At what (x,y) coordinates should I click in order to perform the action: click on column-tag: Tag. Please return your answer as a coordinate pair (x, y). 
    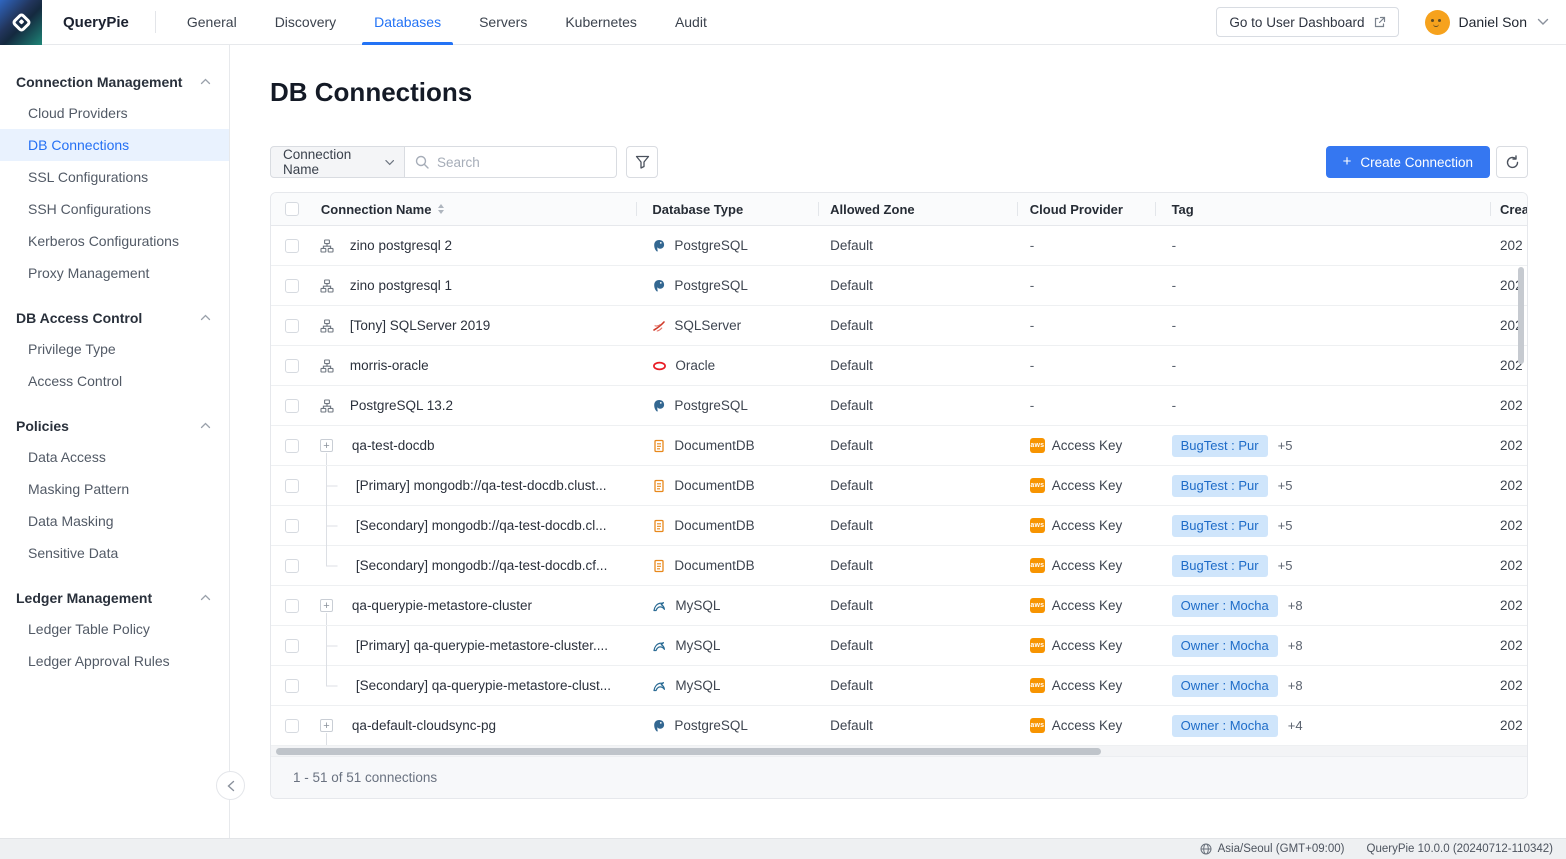
    Looking at the image, I should click on (1322, 209).